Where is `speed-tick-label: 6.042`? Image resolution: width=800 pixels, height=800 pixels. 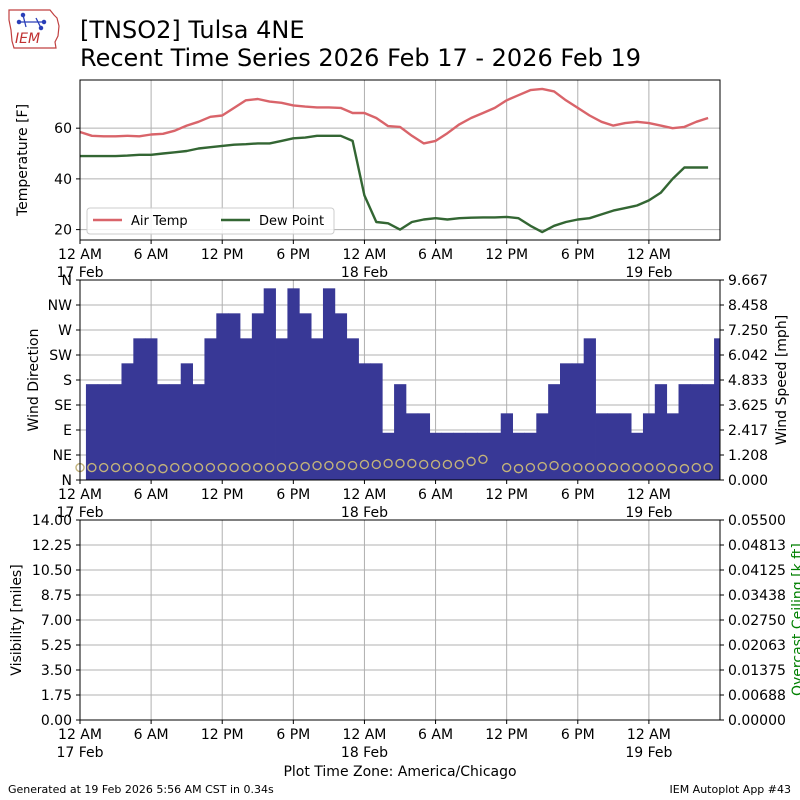
speed-tick-label: 6.042 is located at coordinates (748, 356).